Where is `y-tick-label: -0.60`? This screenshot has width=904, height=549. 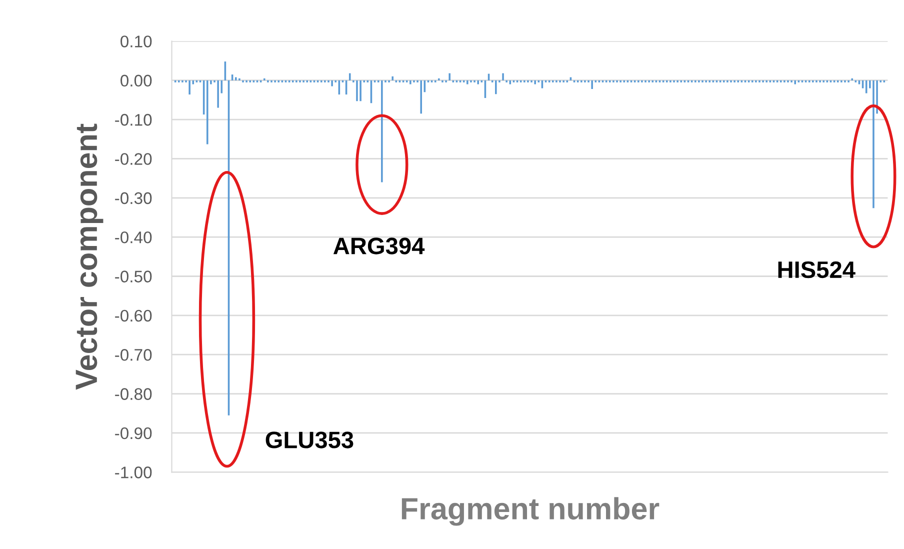
y-tick-label: -0.60 is located at coordinates (133, 316).